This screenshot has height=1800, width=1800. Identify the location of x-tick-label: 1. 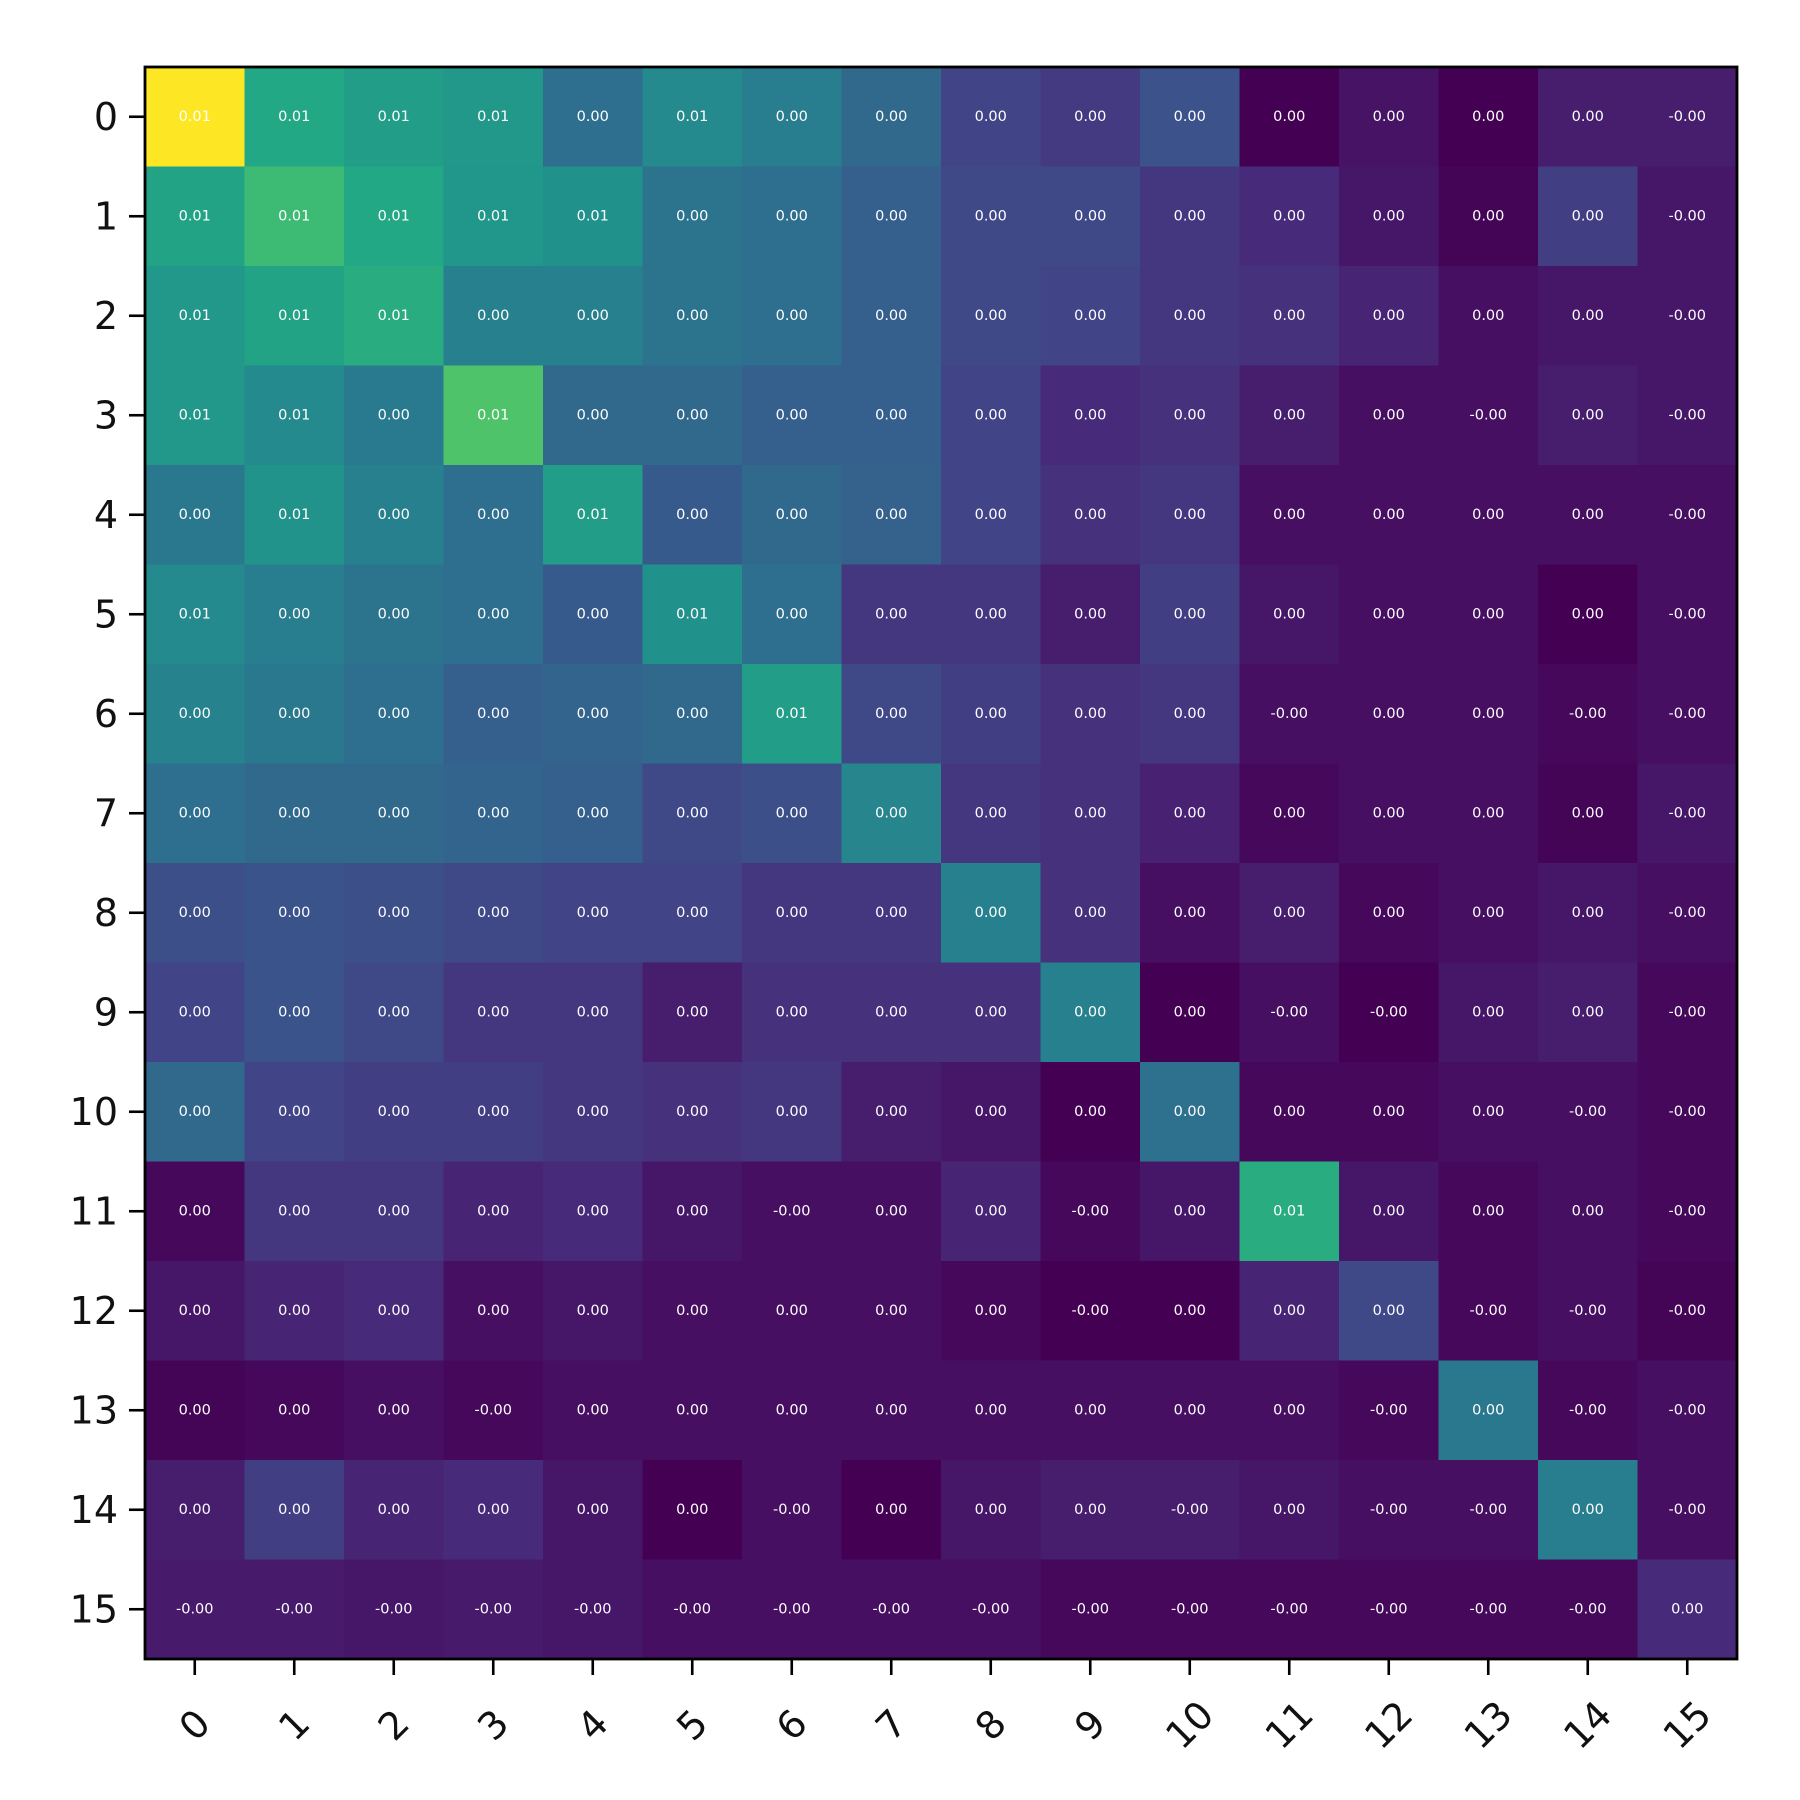
(294, 1725).